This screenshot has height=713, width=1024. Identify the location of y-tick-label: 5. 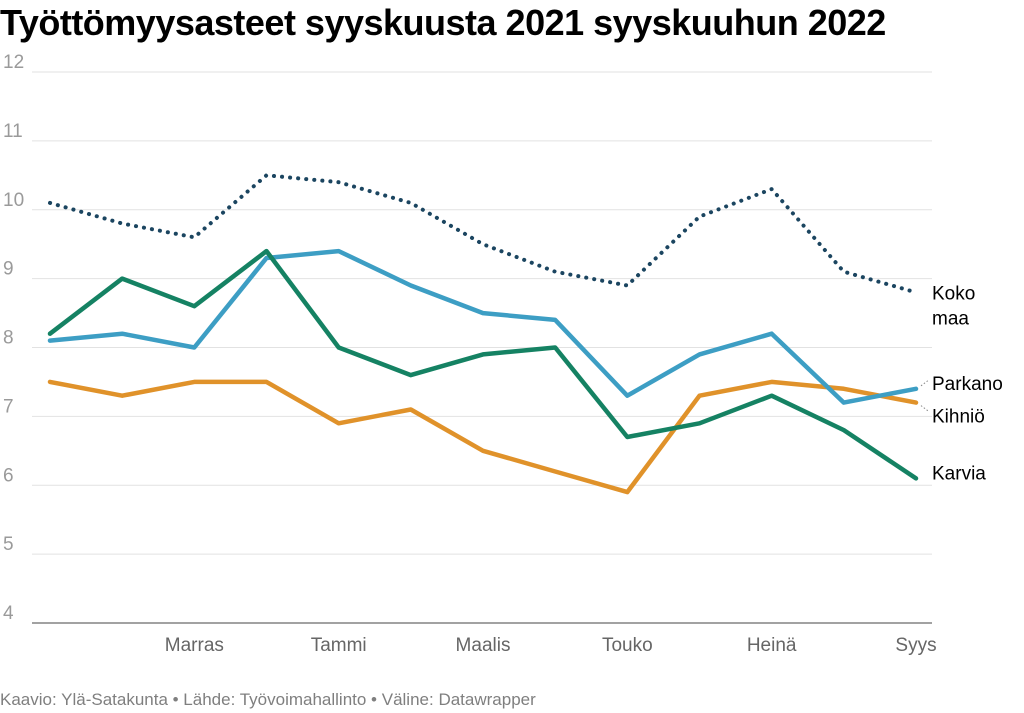
(8, 544).